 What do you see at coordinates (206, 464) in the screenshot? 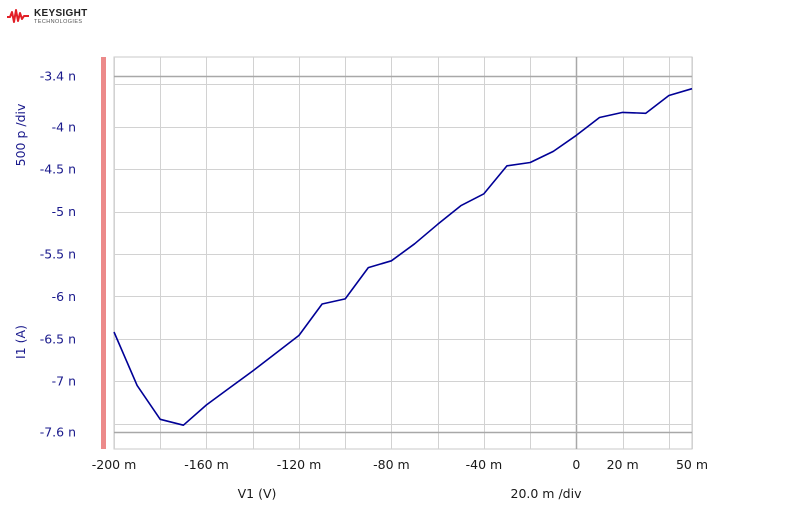
I see `x-tick-label: -160 m` at bounding box center [206, 464].